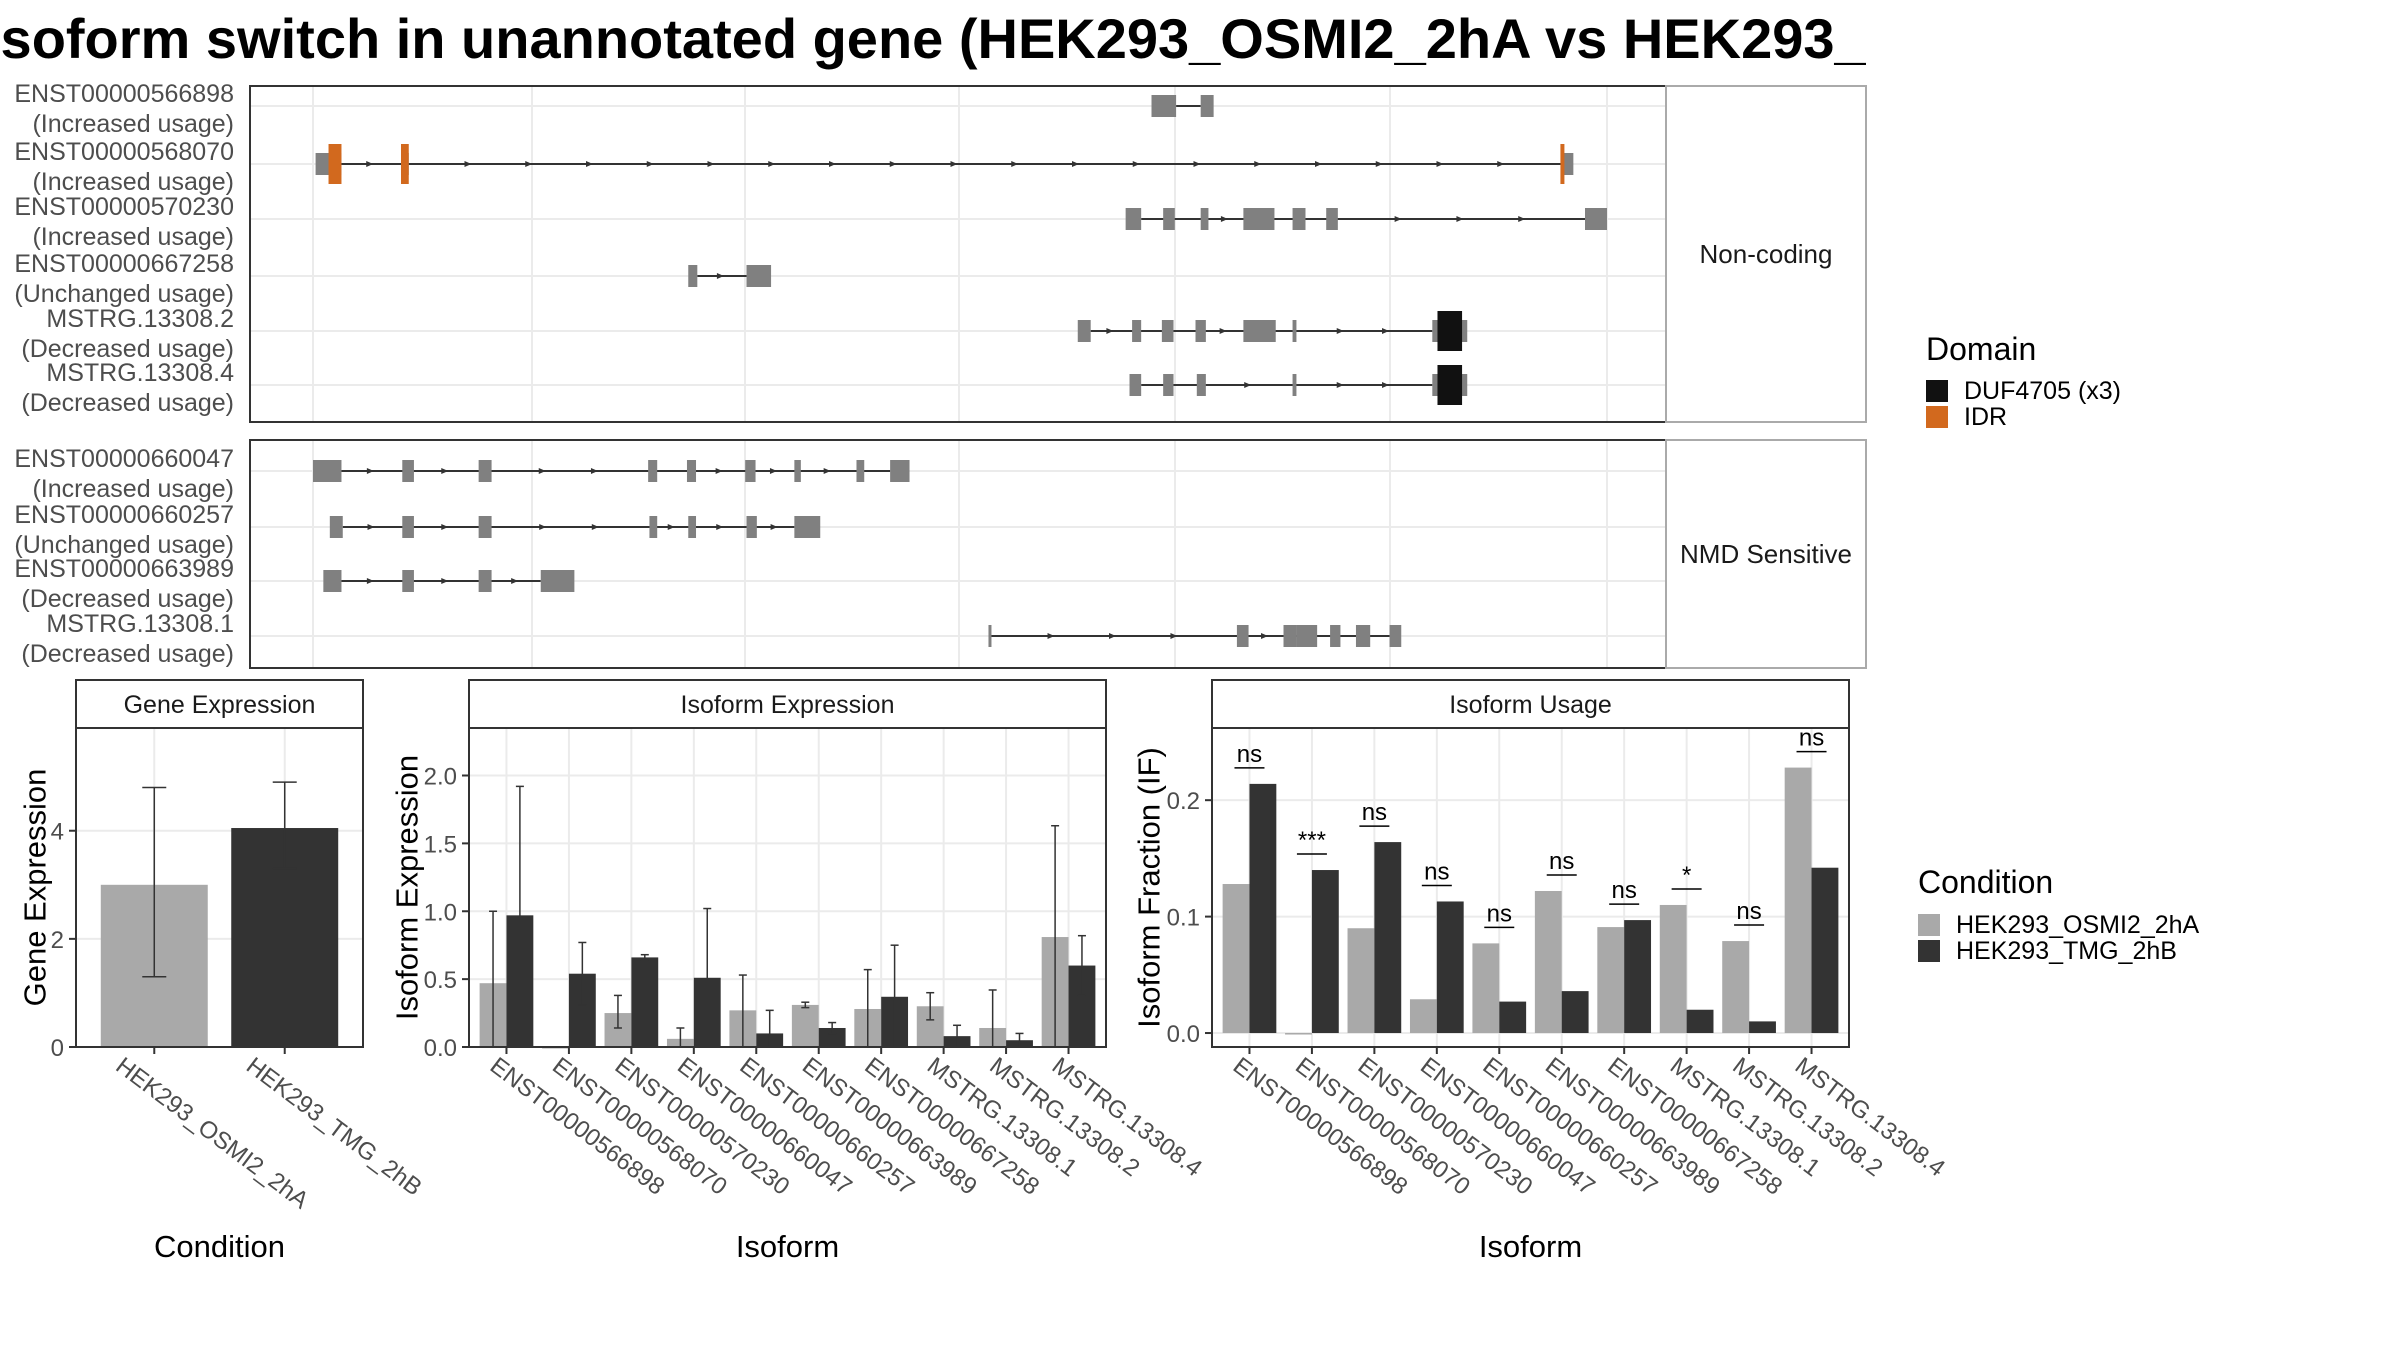 Image resolution: width=2400 pixels, height=1350 pixels. What do you see at coordinates (2042, 391) in the screenshot?
I see `domain-legend-label: DUF4705 (x3)` at bounding box center [2042, 391].